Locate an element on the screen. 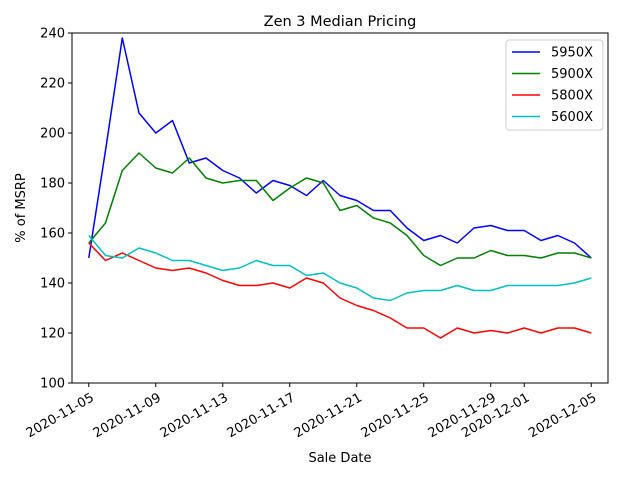  y-tick-label: 160 is located at coordinates (52, 234).